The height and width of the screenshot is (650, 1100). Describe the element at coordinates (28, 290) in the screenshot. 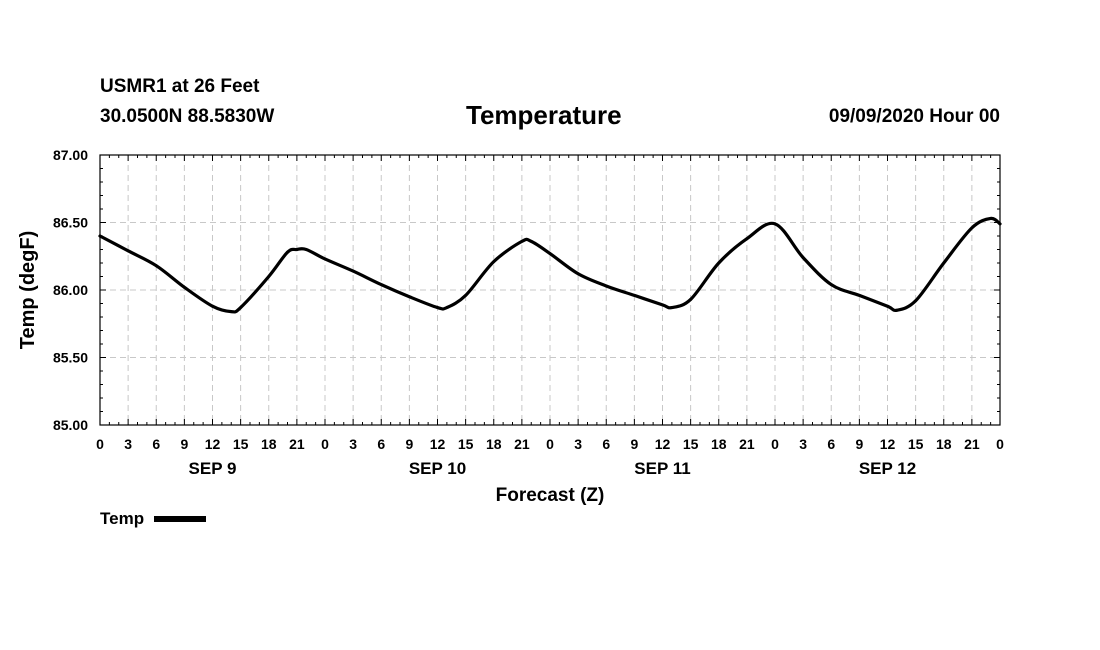

I see `y-axis-title: Temp (degF)` at that location.